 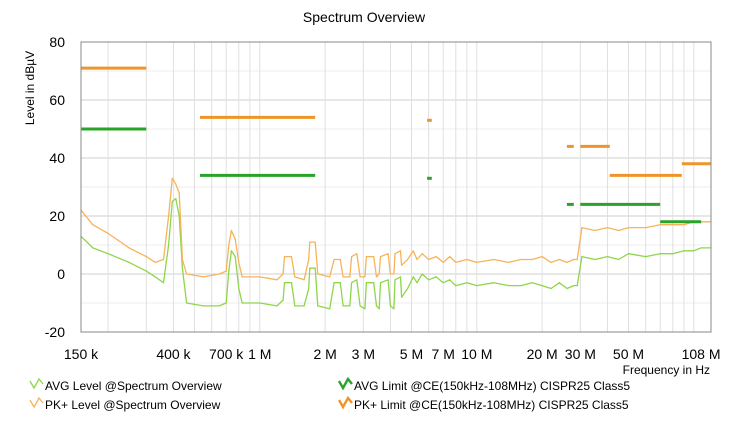 What do you see at coordinates (30, 88) in the screenshot?
I see `y-axis-label: Level in dBµV` at bounding box center [30, 88].